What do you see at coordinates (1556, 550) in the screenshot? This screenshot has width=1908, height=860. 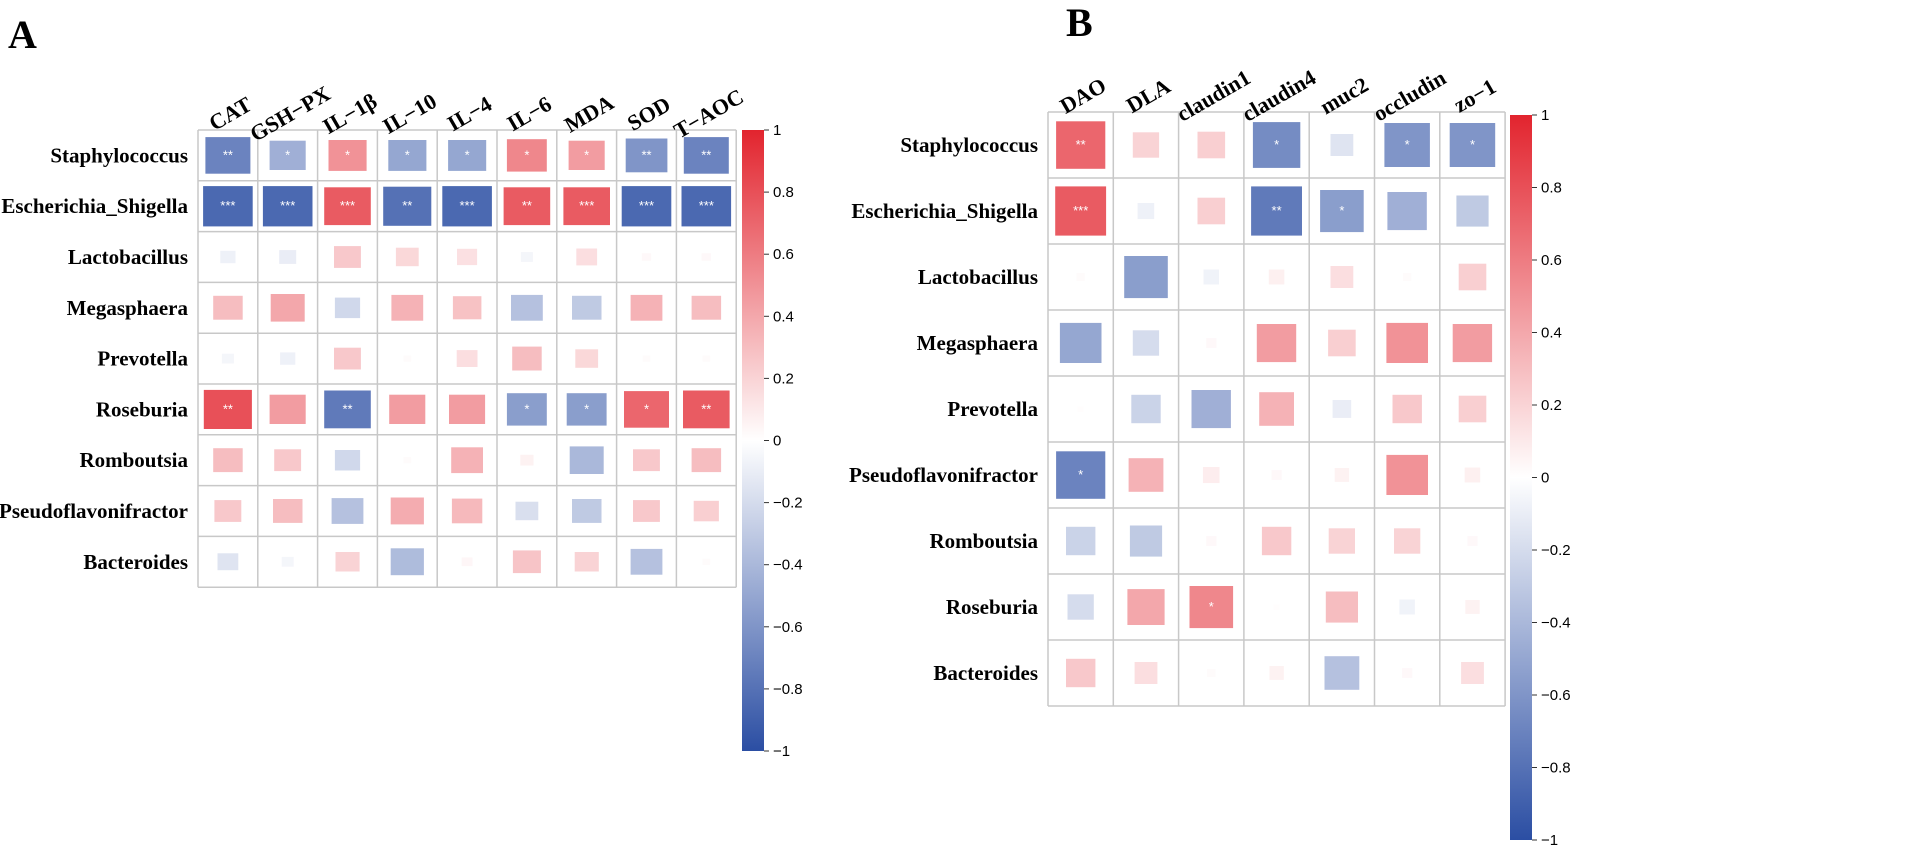 I see `colorbar-tick-label: −0.2` at bounding box center [1556, 550].